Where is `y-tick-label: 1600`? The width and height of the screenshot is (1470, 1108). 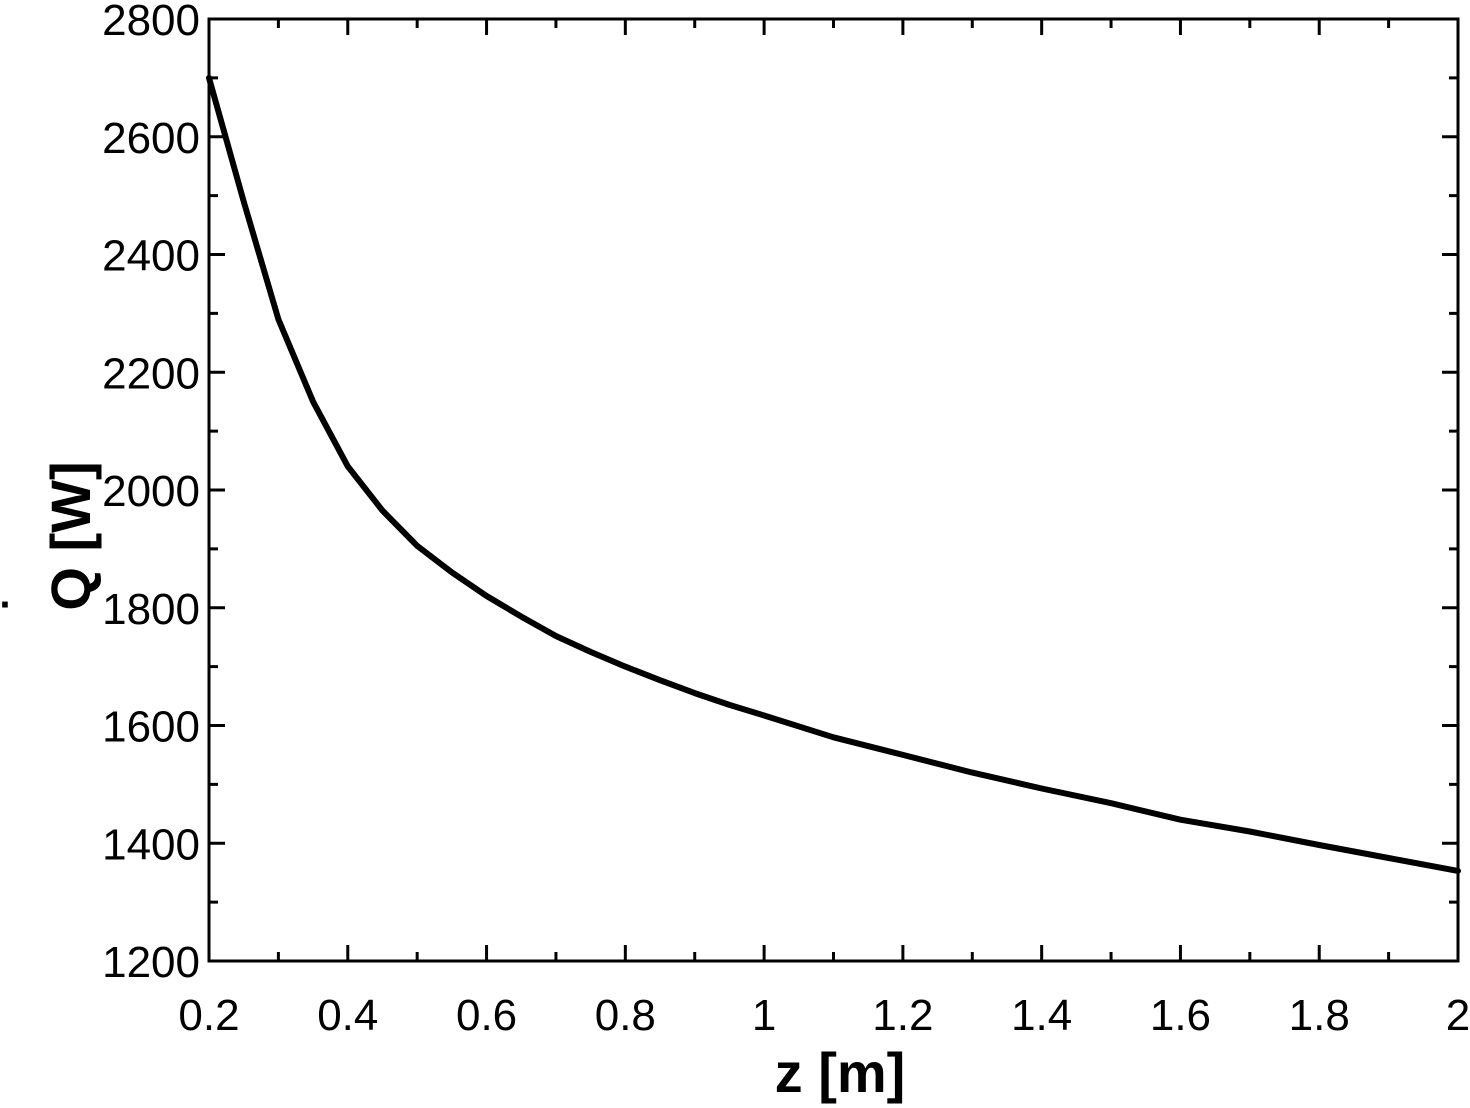
y-tick-label: 1600 is located at coordinates (151, 727).